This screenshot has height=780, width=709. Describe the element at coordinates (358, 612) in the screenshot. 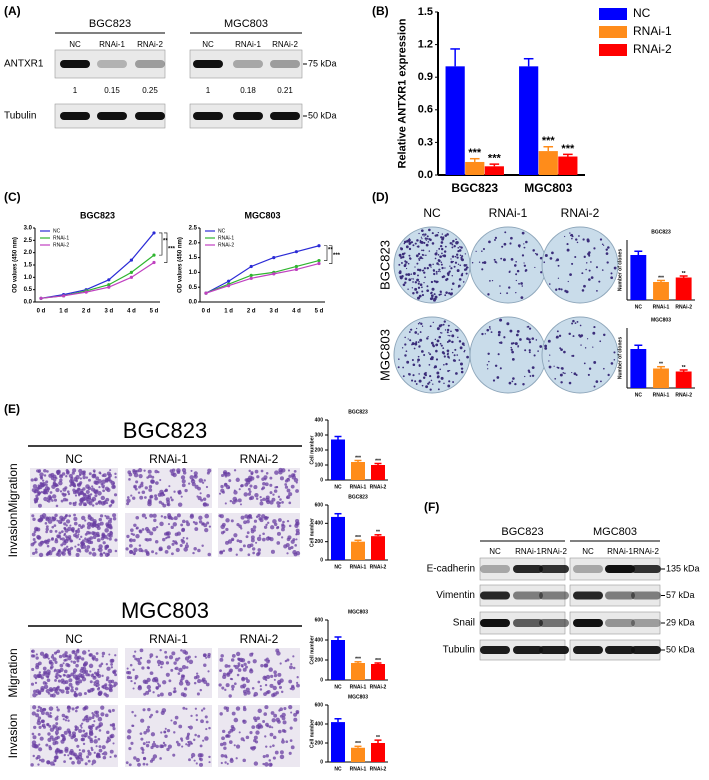

I see `chart-title: MGC803` at that location.